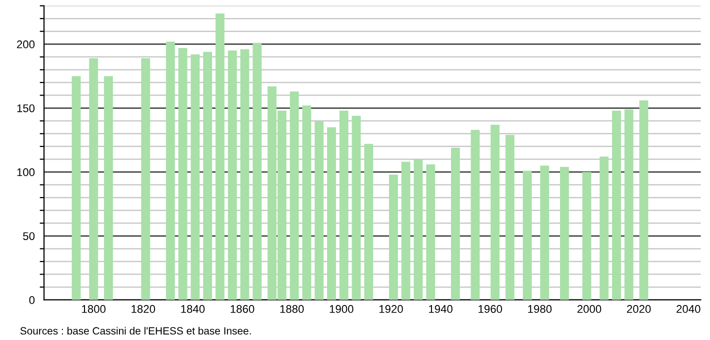 Image resolution: width=710 pixels, height=340 pixels. I want to click on y-tick-label: 0, so click(32, 300).